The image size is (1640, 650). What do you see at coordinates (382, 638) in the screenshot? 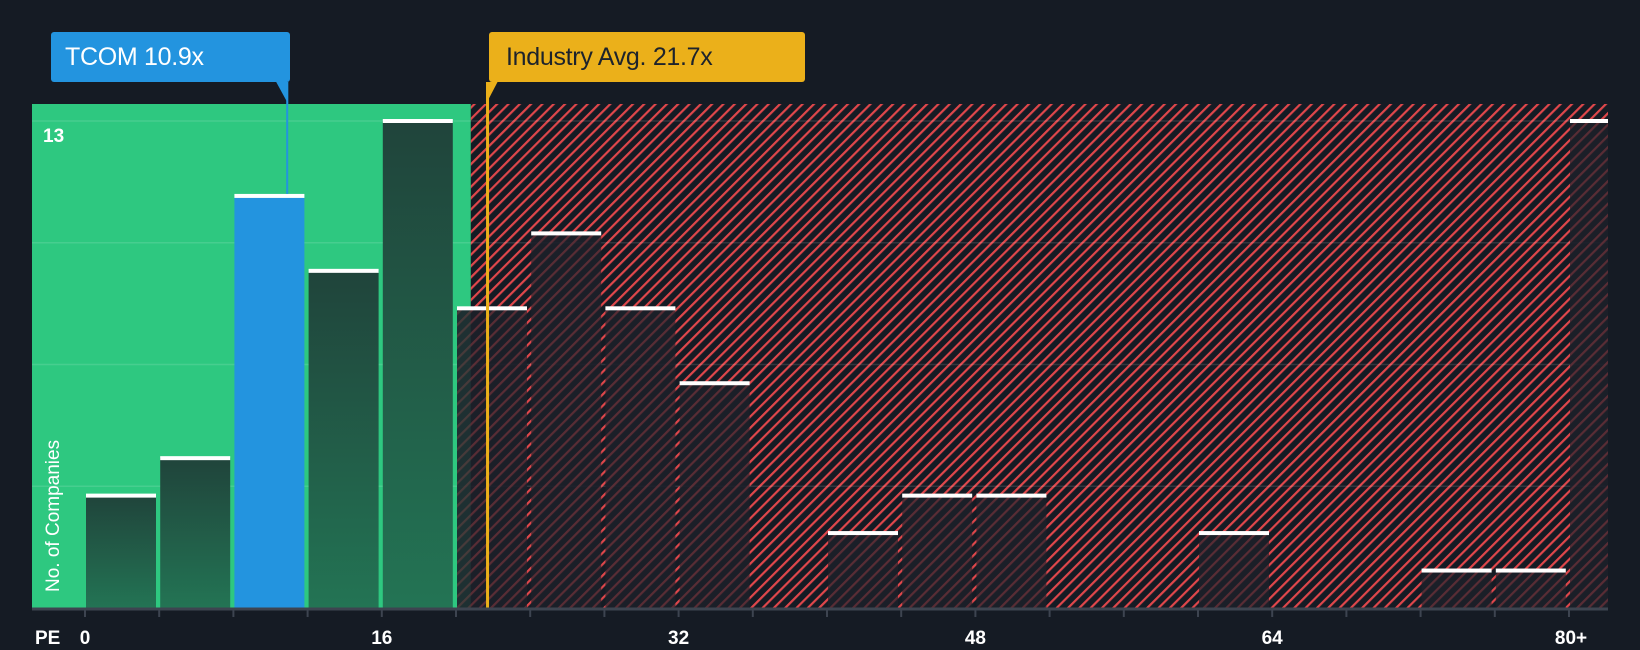
I see `x-tick-label: 16` at bounding box center [382, 638].